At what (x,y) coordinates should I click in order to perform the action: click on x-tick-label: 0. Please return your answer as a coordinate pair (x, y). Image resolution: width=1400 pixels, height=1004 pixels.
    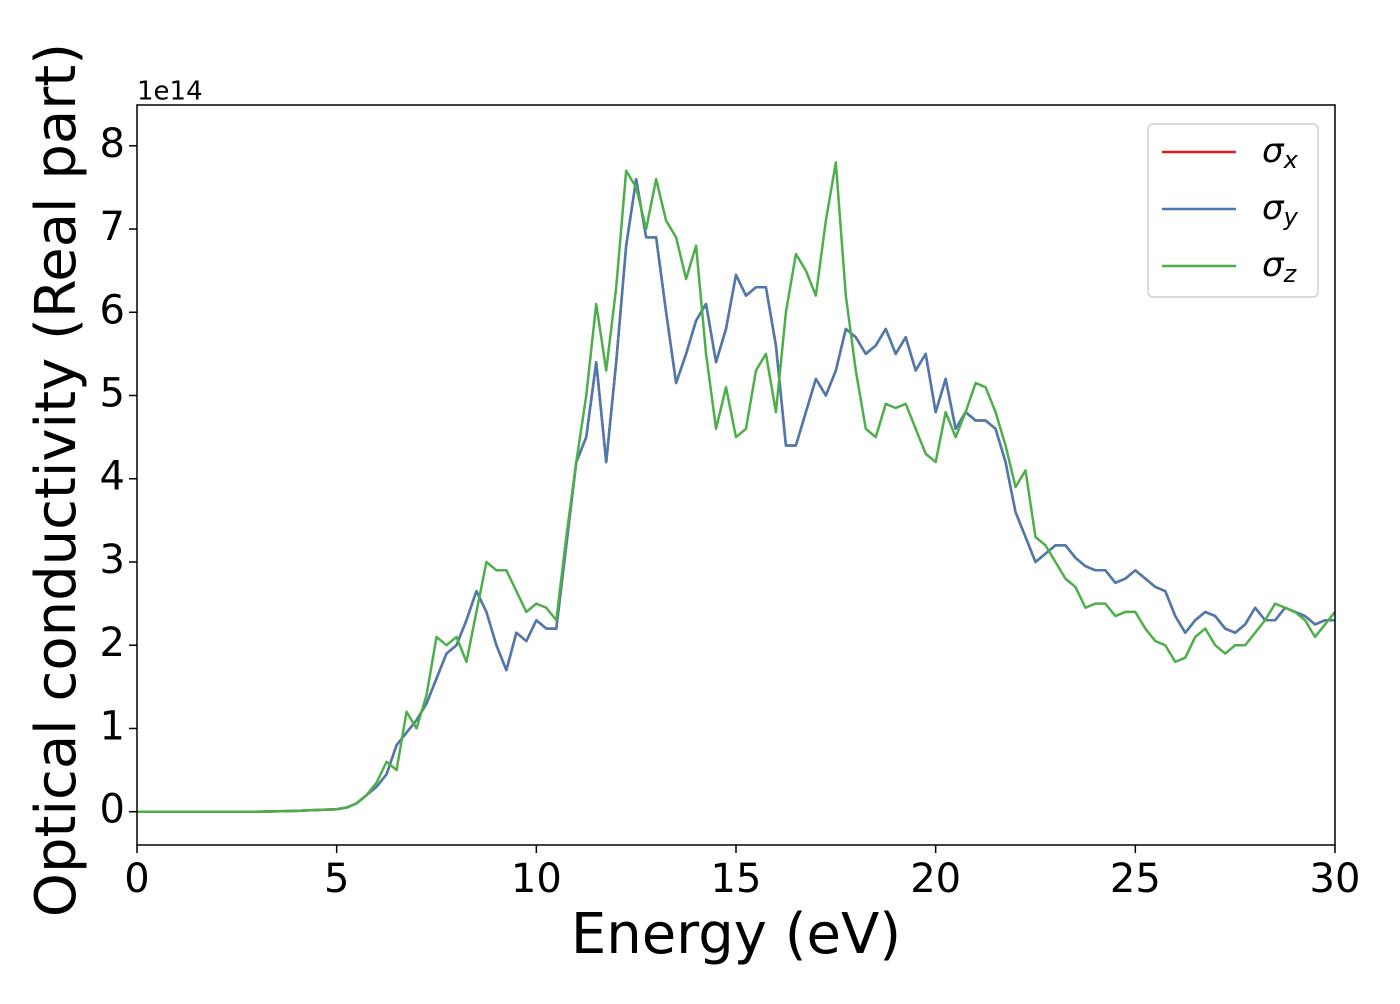
    Looking at the image, I should click on (136, 879).